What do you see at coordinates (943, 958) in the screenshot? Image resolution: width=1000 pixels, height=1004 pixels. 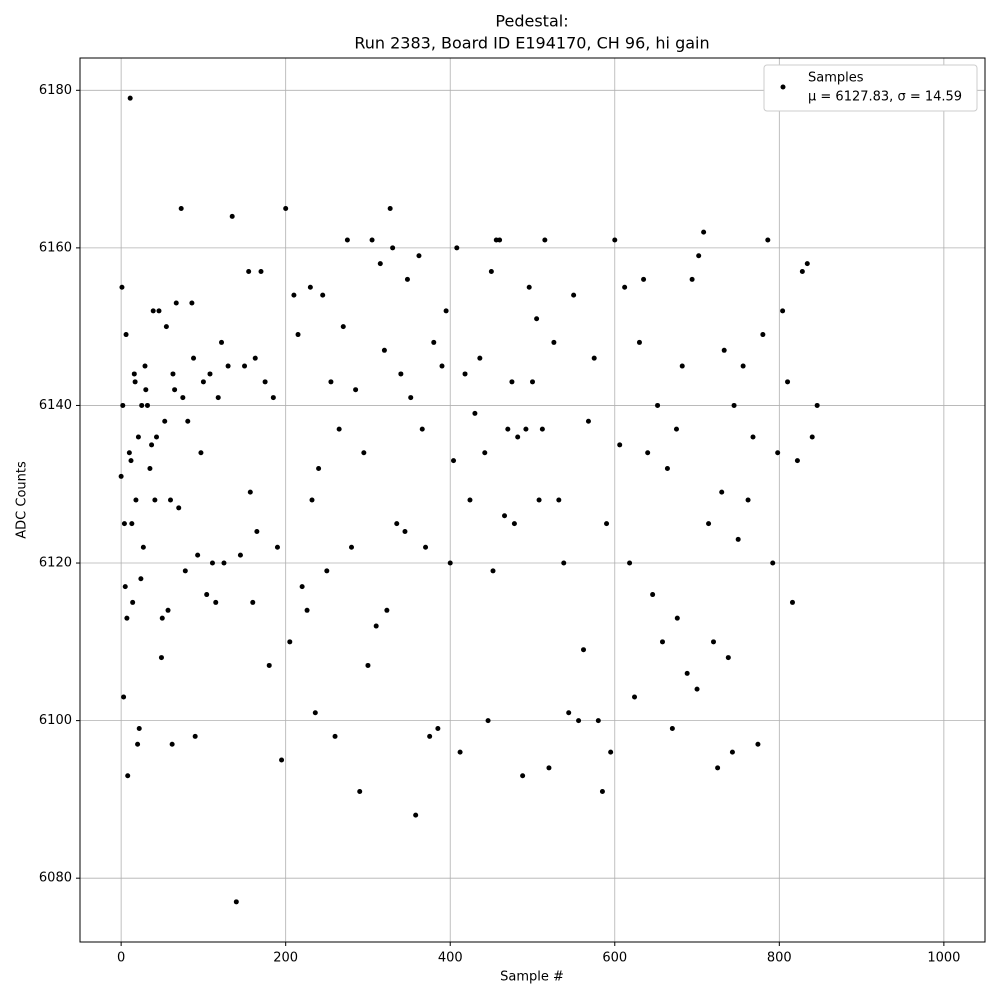 I see `x-tick-label: 1000` at bounding box center [943, 958].